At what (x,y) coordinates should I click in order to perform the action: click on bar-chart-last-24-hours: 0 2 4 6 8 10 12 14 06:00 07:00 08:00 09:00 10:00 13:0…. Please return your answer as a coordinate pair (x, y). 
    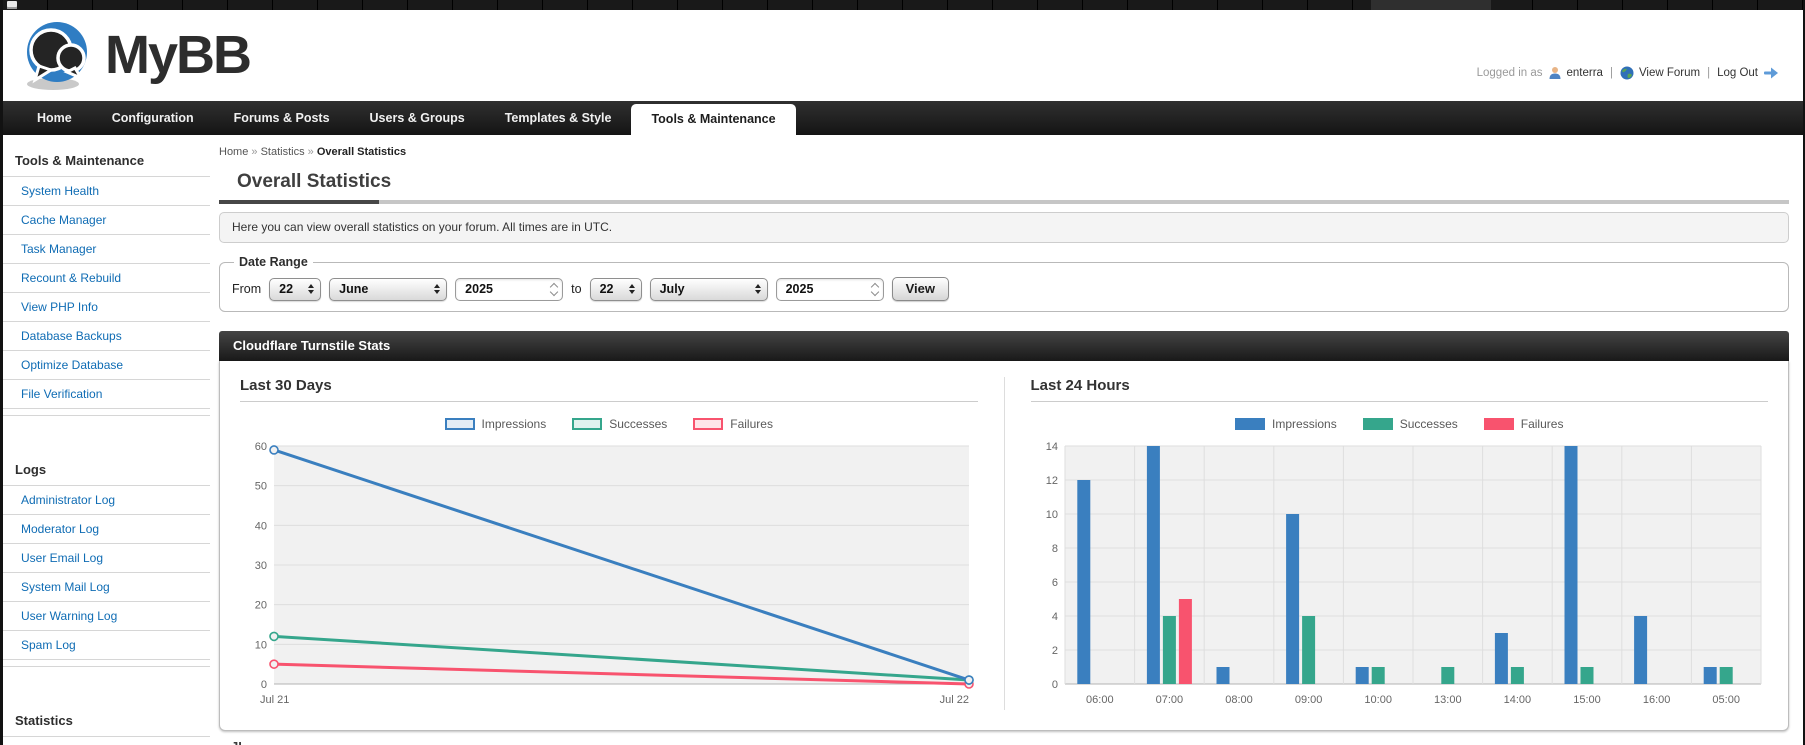
    Looking at the image, I should click on (1403, 573).